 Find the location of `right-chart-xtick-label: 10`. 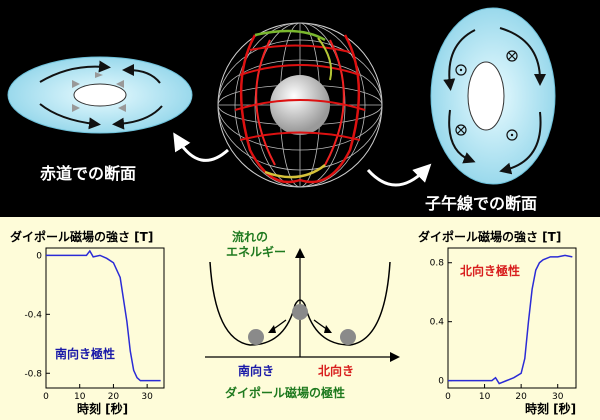

right-chart-xtick-label: 10 is located at coordinates (485, 397).